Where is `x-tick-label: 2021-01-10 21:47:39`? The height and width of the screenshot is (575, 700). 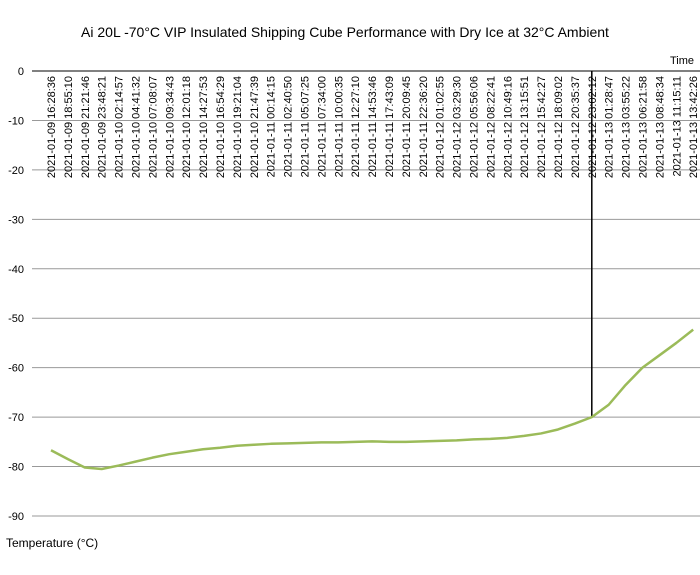 x-tick-label: 2021-01-10 21:47:39 is located at coordinates (255, 127).